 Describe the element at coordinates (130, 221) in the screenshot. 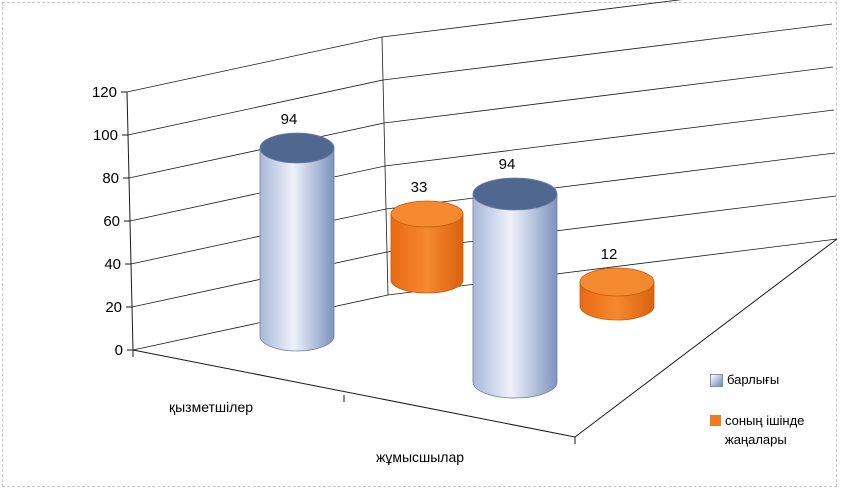

I see `y-axis-line` at that location.